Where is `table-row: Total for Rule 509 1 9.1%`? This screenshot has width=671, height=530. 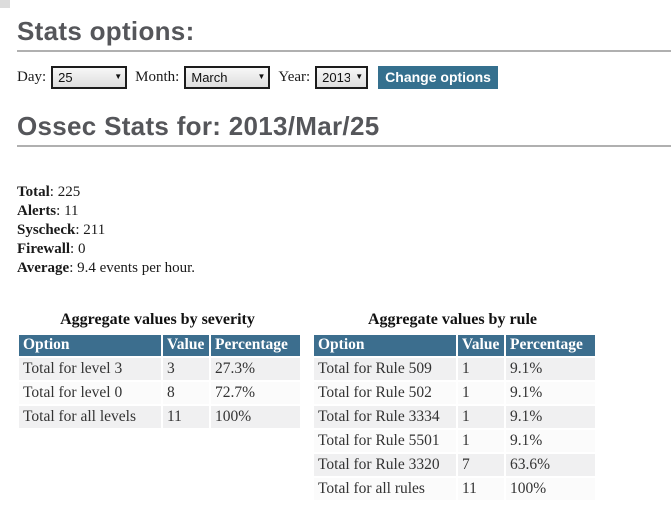 table-row: Total for Rule 509 1 9.1% is located at coordinates (454, 369).